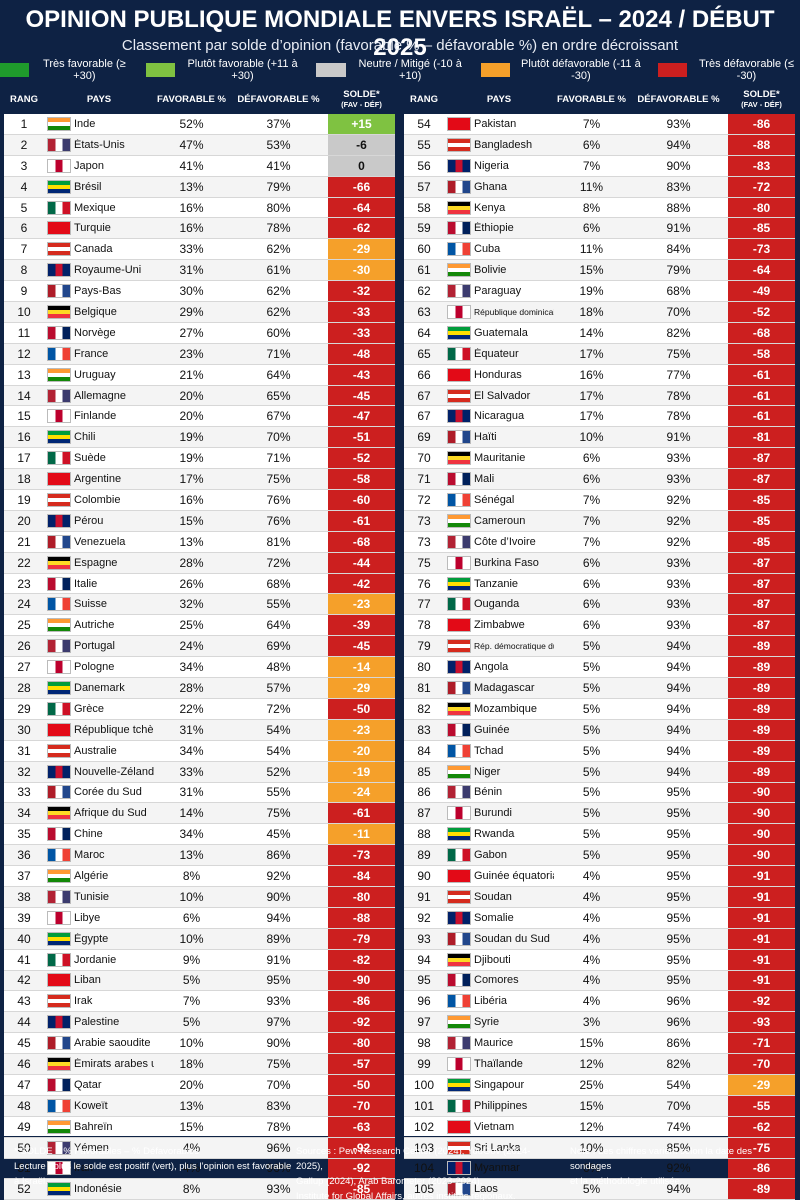 The width and height of the screenshot is (800, 1200). I want to click on unfavorable-cell: 82%, so click(678, 1064).